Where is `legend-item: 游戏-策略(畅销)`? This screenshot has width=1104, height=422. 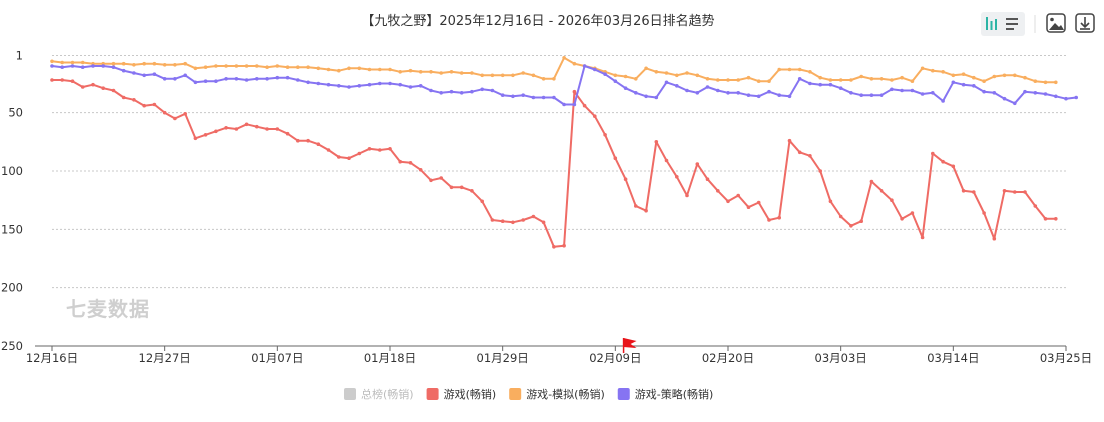 legend-item: 游戏-策略(畅销) is located at coordinates (665, 394).